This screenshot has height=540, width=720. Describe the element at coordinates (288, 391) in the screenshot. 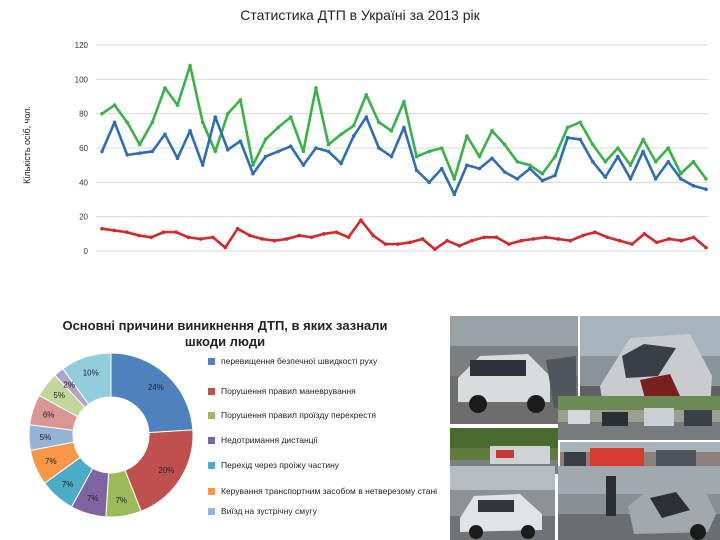

I see `legend-label: Порушення правил маневрування` at that location.